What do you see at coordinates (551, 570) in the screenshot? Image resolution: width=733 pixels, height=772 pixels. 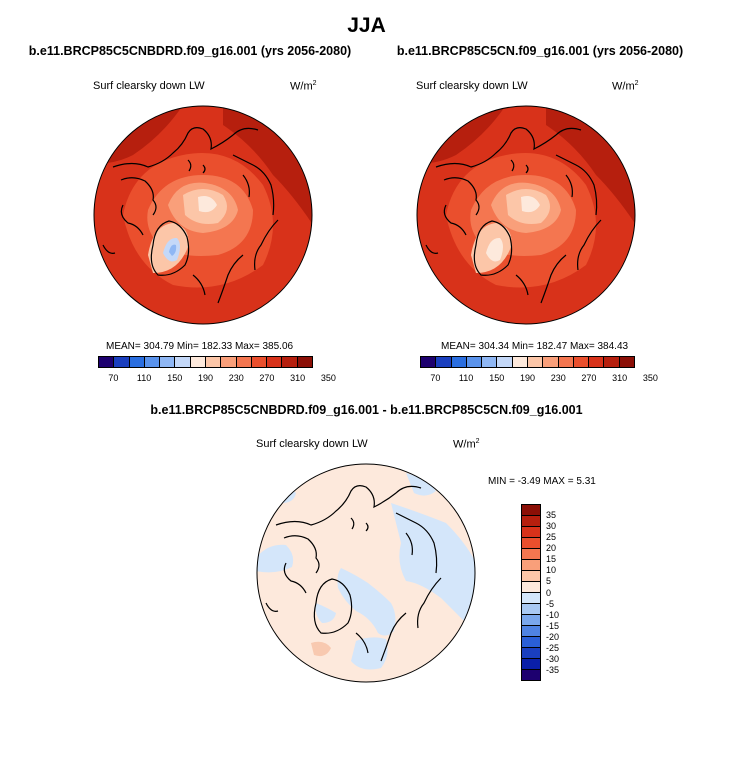 I see `colorbar-tick-label: 10` at bounding box center [551, 570].